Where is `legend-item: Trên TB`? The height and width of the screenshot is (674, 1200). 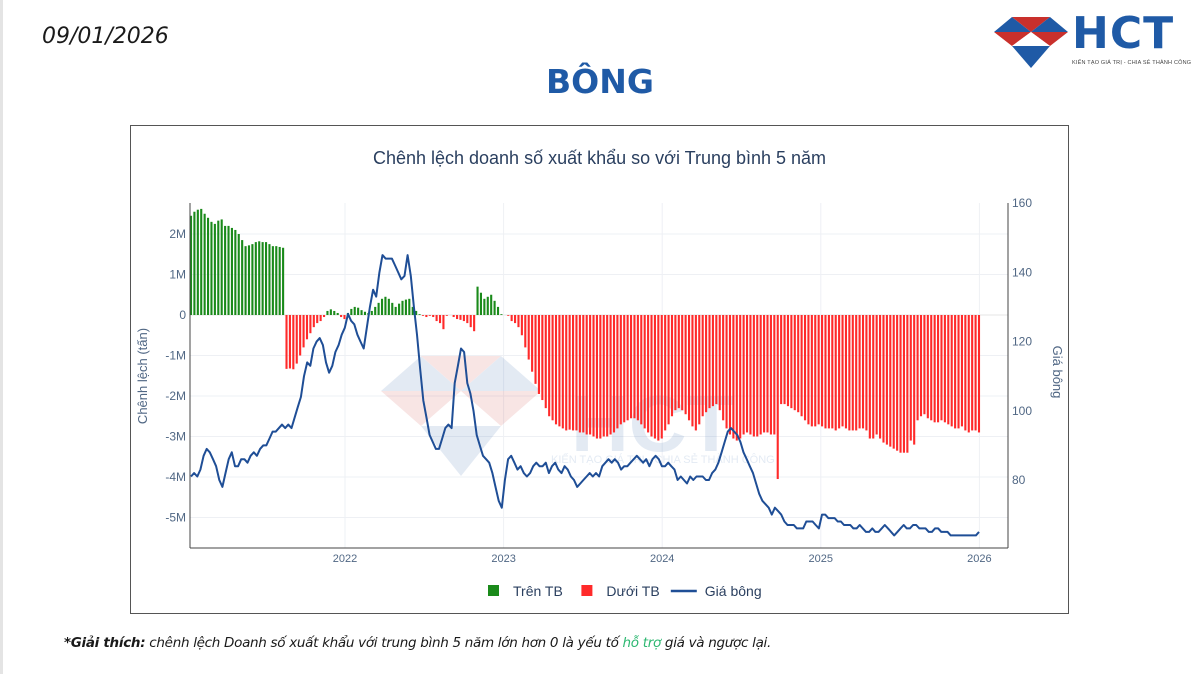 legend-item: Trên TB is located at coordinates (525, 591).